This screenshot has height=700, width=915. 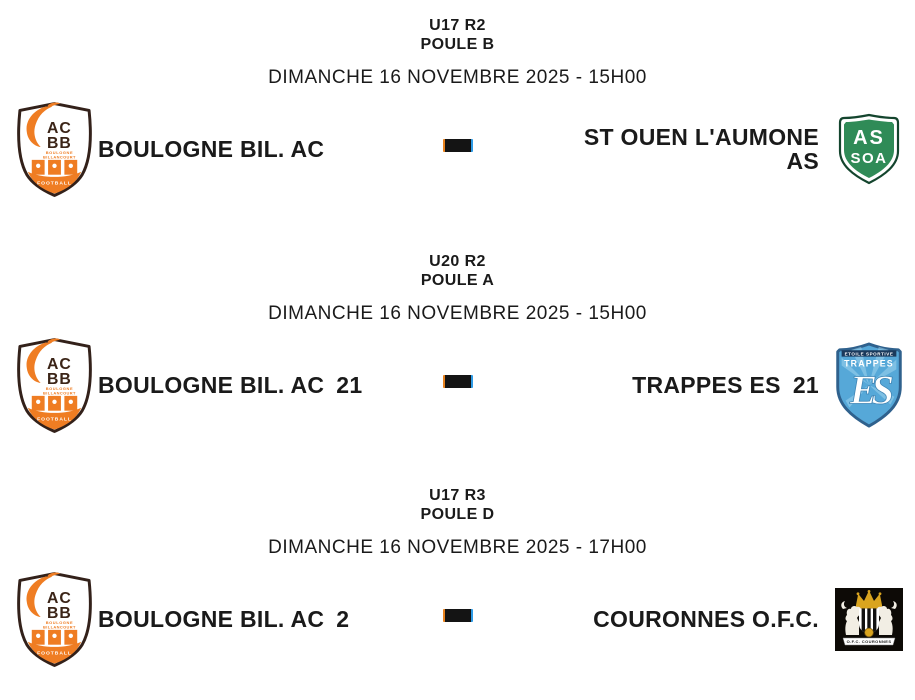 I want to click on st-ouen-aumone-crest, so click(x=869, y=149).